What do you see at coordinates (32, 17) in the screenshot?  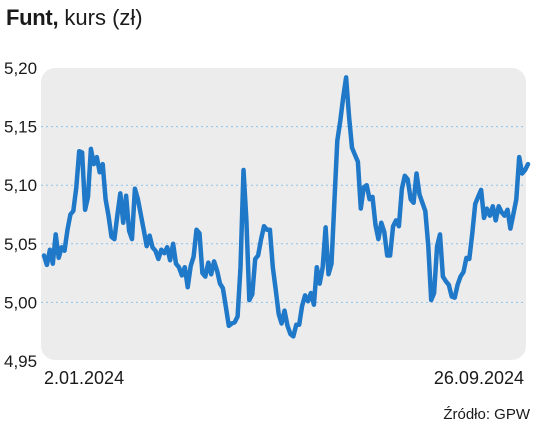 I see `chart-title-bold: Funt,` at bounding box center [32, 17].